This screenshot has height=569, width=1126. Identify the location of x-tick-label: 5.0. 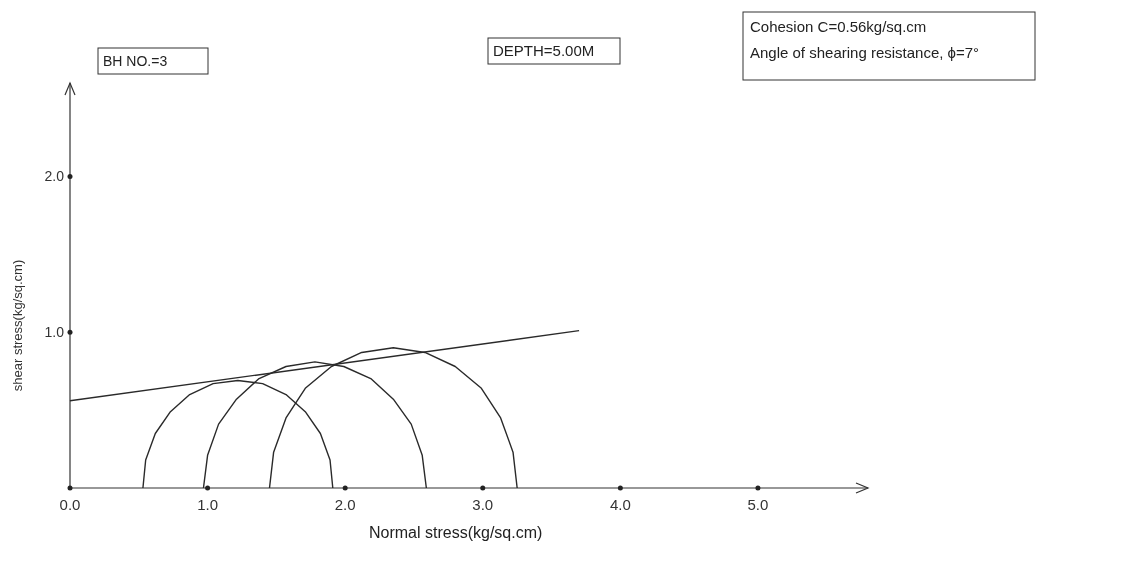
(758, 504).